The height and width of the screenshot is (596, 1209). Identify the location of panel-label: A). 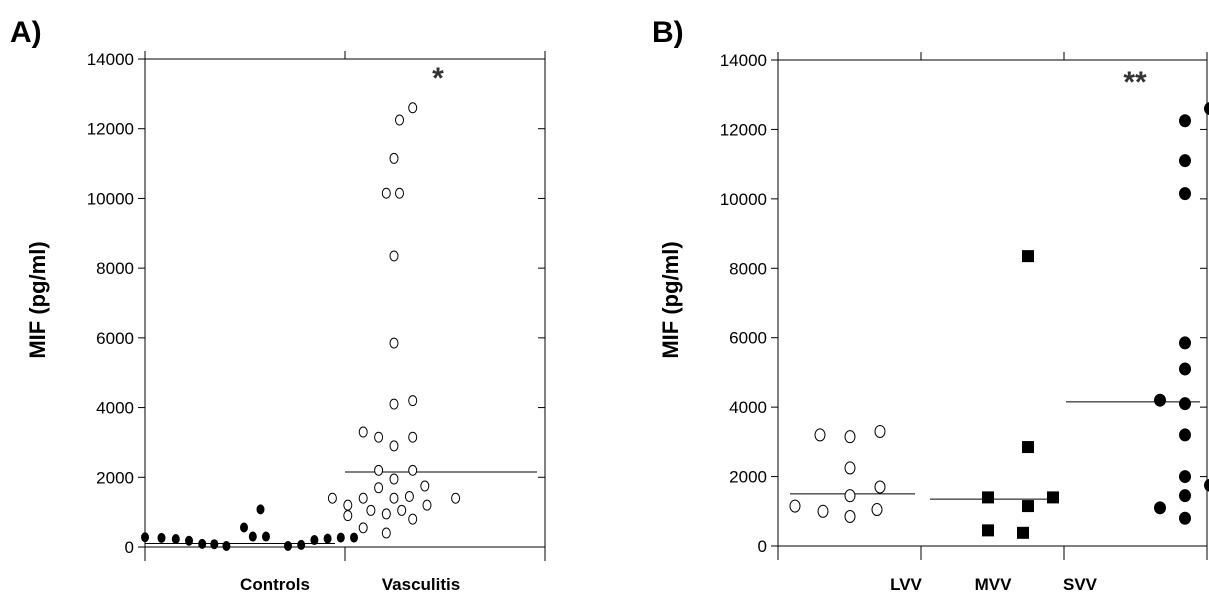
(26, 32).